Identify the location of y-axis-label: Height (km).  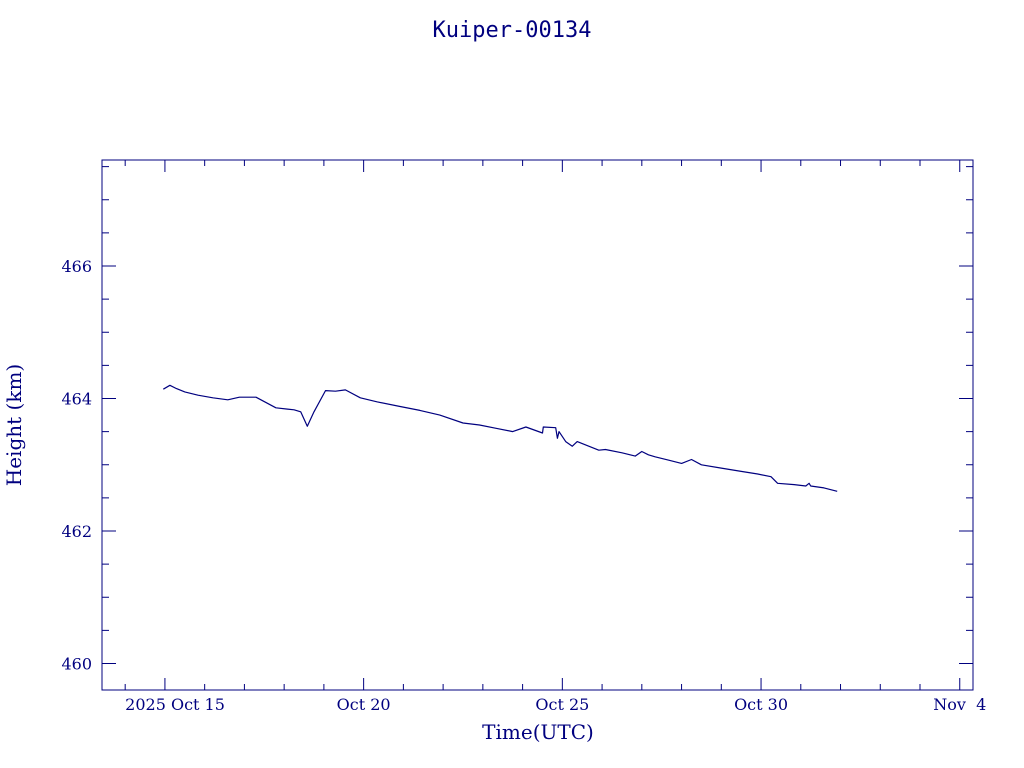
(14, 425).